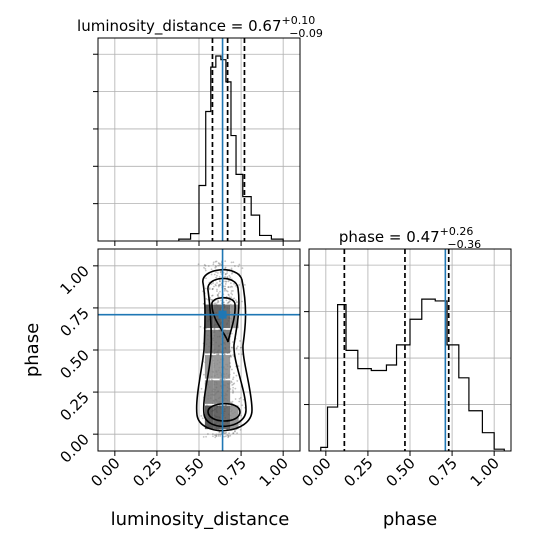 The image size is (550, 554). What do you see at coordinates (74, 448) in the screenshot?
I see `y-tick-label: 0.00` at bounding box center [74, 448].